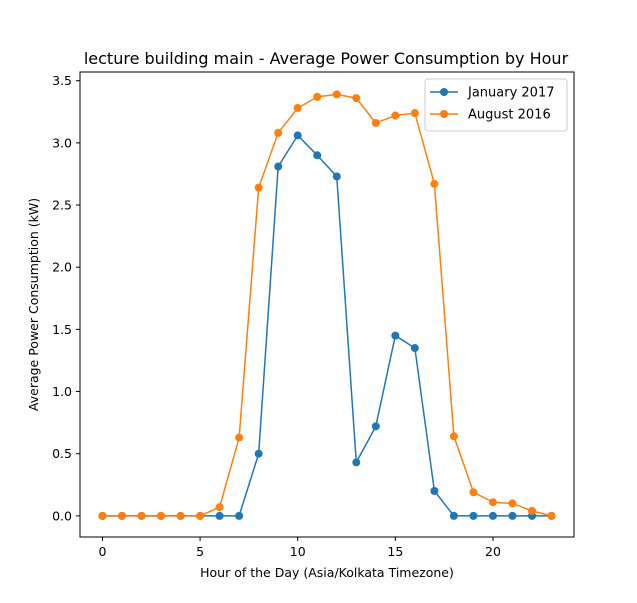 This screenshot has width=637, height=603. Describe the element at coordinates (62, 142) in the screenshot. I see `y-tick-label: 3.0` at that location.